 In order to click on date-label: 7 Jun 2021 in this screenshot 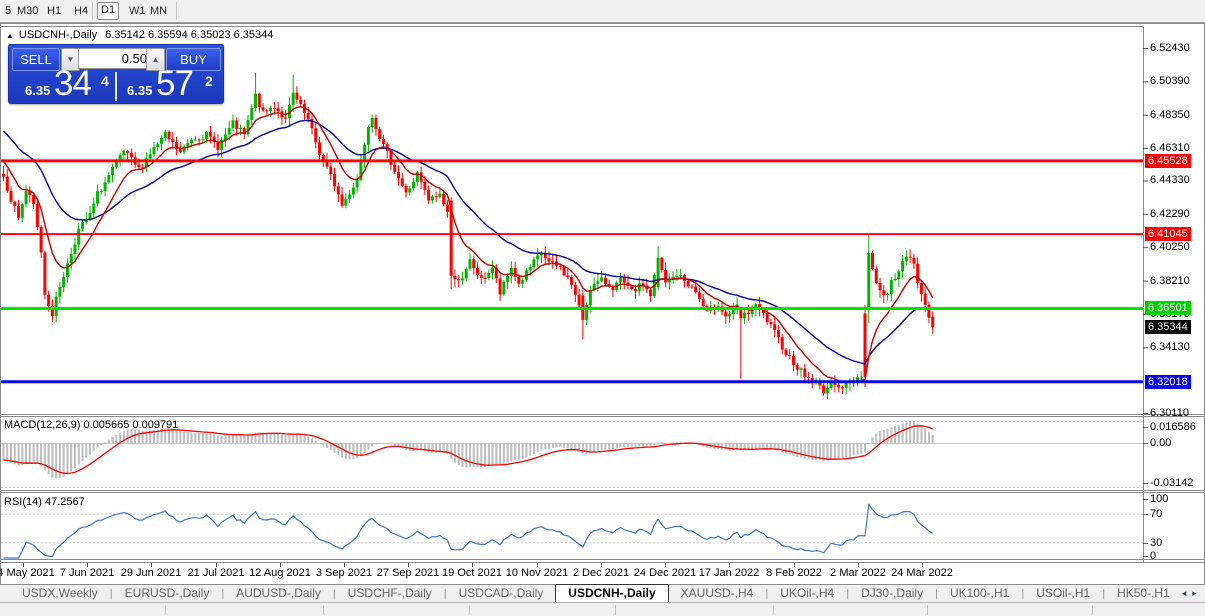, I will do `click(87, 573)`.